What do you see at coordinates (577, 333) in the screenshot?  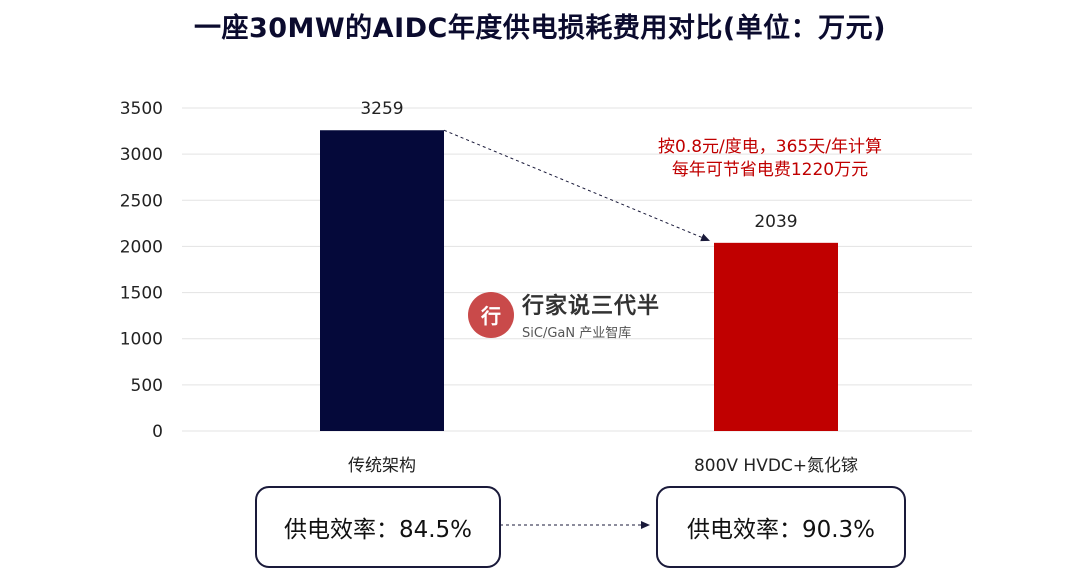 I see `watermark-subtitle: SiC/GaN 产业智库` at bounding box center [577, 333].